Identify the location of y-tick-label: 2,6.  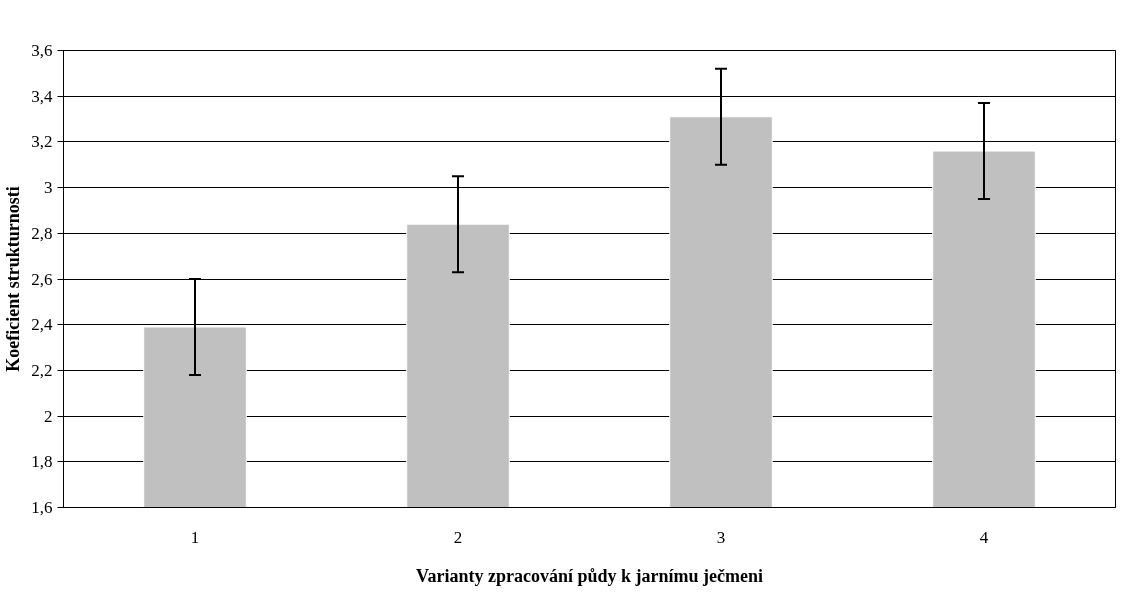
(42, 279).